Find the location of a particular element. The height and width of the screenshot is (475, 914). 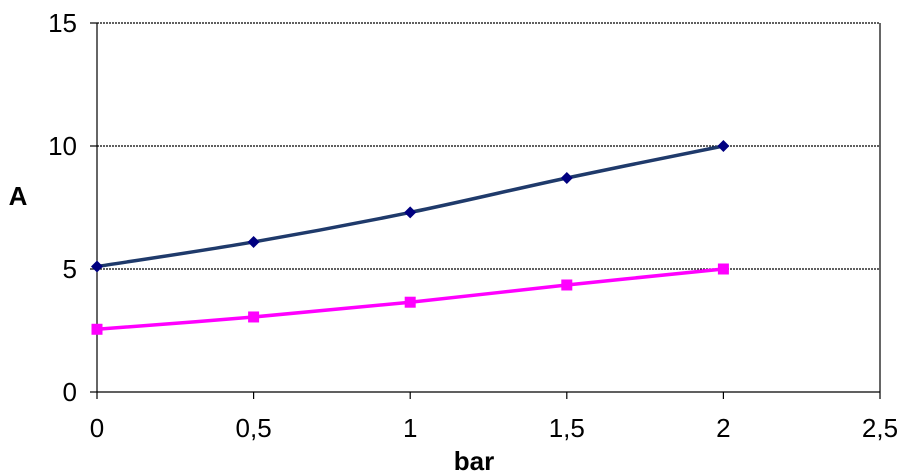

x-tick-label-0: 0 is located at coordinates (97, 428).